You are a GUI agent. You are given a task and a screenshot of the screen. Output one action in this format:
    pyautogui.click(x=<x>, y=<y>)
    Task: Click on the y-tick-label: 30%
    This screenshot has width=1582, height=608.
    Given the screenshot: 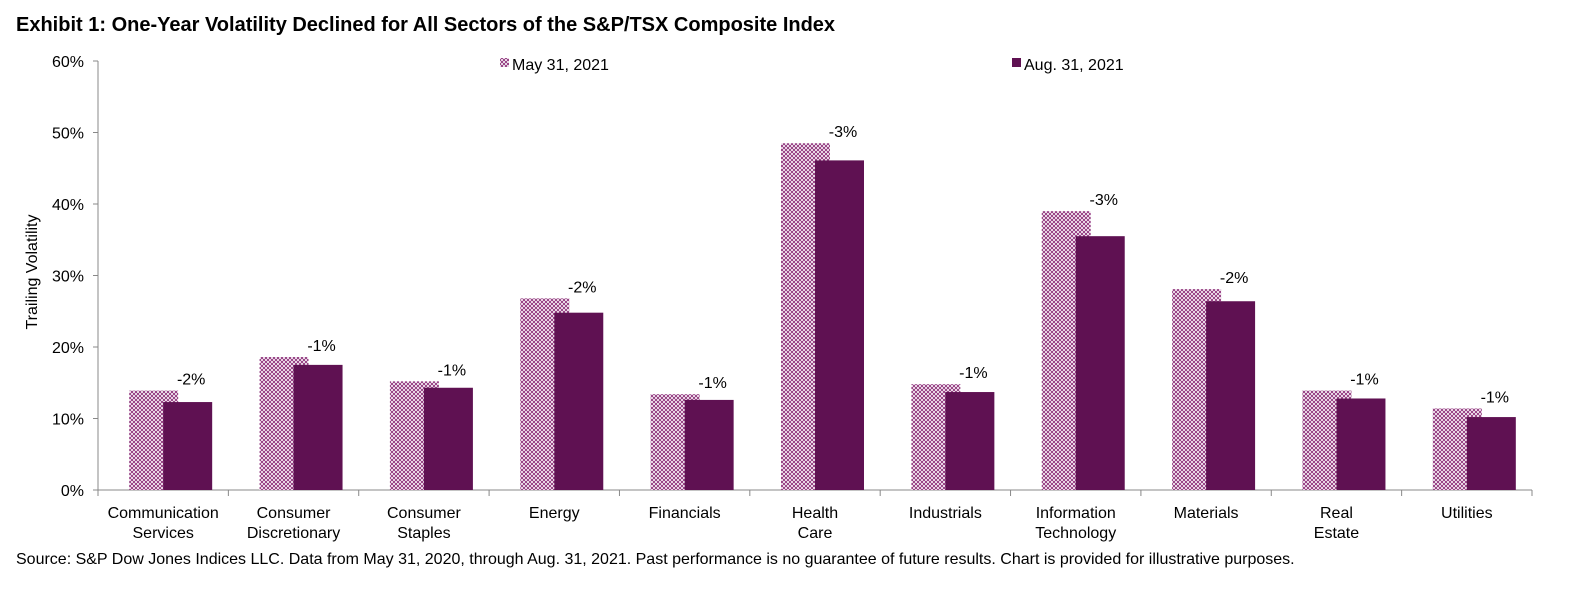 What is the action you would take?
    pyautogui.click(x=68, y=277)
    